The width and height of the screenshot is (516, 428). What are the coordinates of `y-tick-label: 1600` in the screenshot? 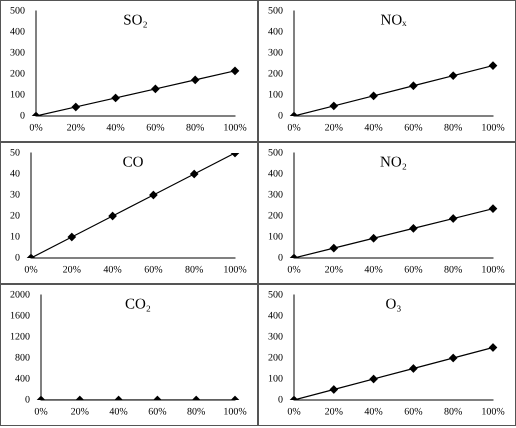 It's located at (20, 316).